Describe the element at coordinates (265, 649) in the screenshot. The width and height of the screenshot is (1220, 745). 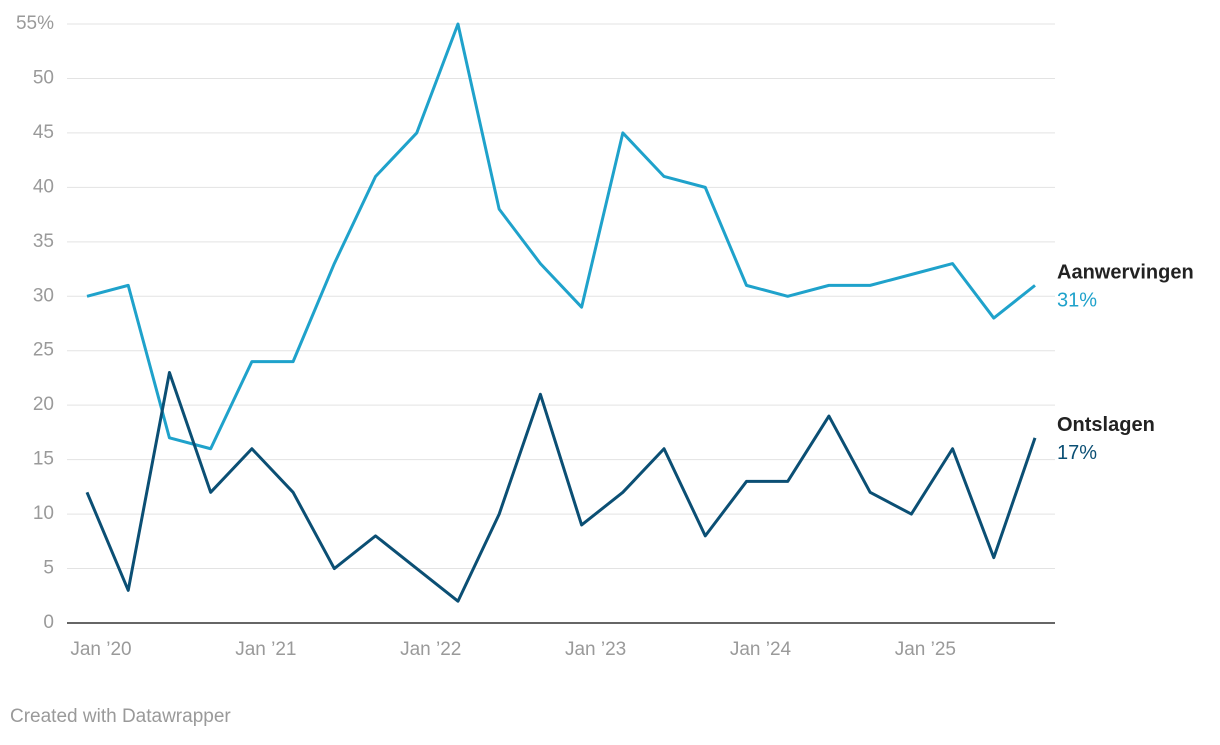
I see `x-tick-label: Jan ’21` at that location.